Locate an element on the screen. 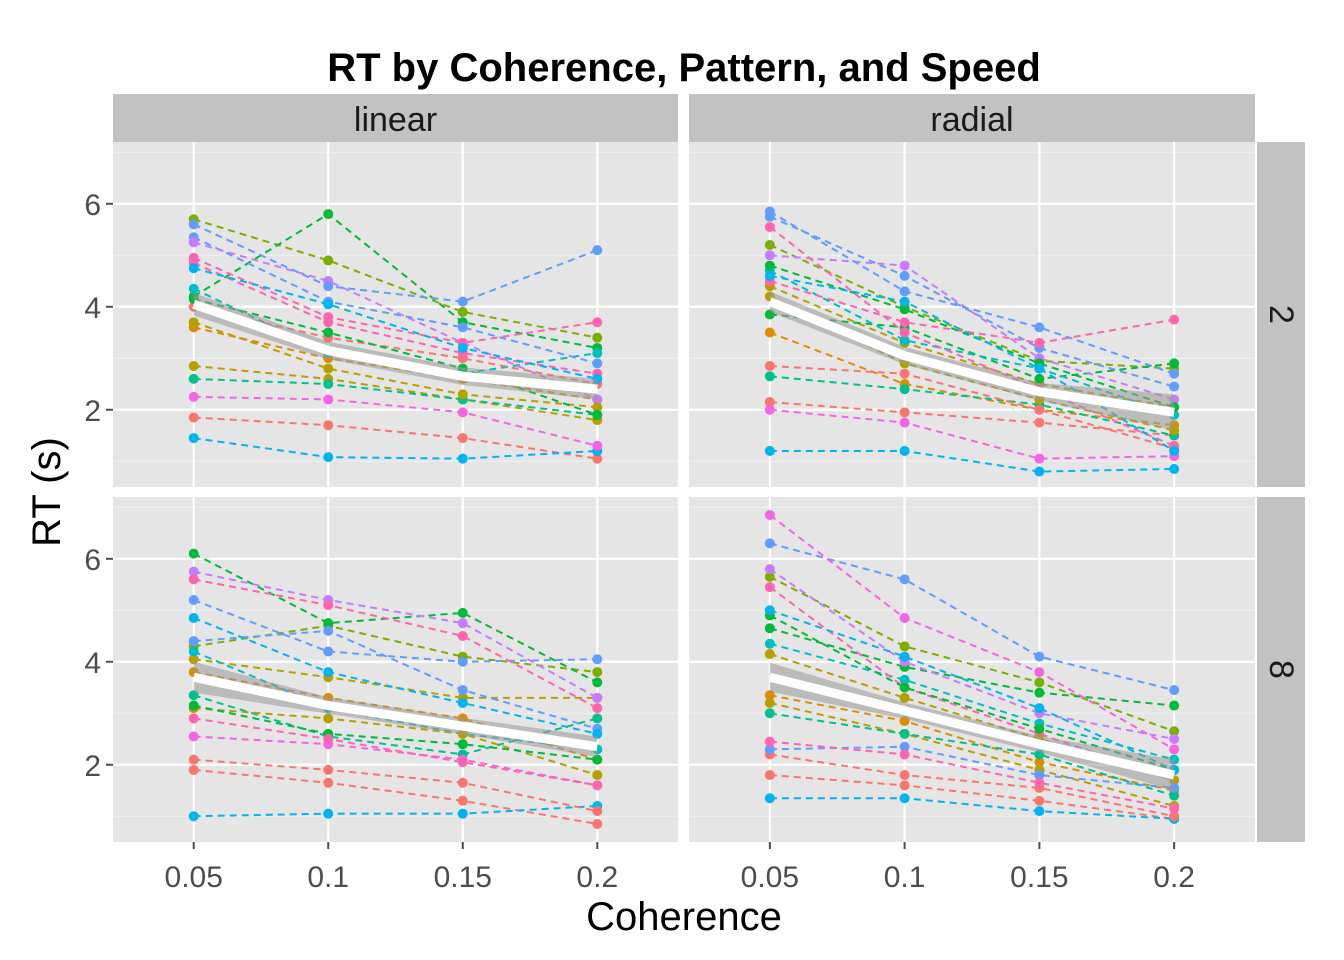  y-tick-label: 6 is located at coordinates (92, 205).